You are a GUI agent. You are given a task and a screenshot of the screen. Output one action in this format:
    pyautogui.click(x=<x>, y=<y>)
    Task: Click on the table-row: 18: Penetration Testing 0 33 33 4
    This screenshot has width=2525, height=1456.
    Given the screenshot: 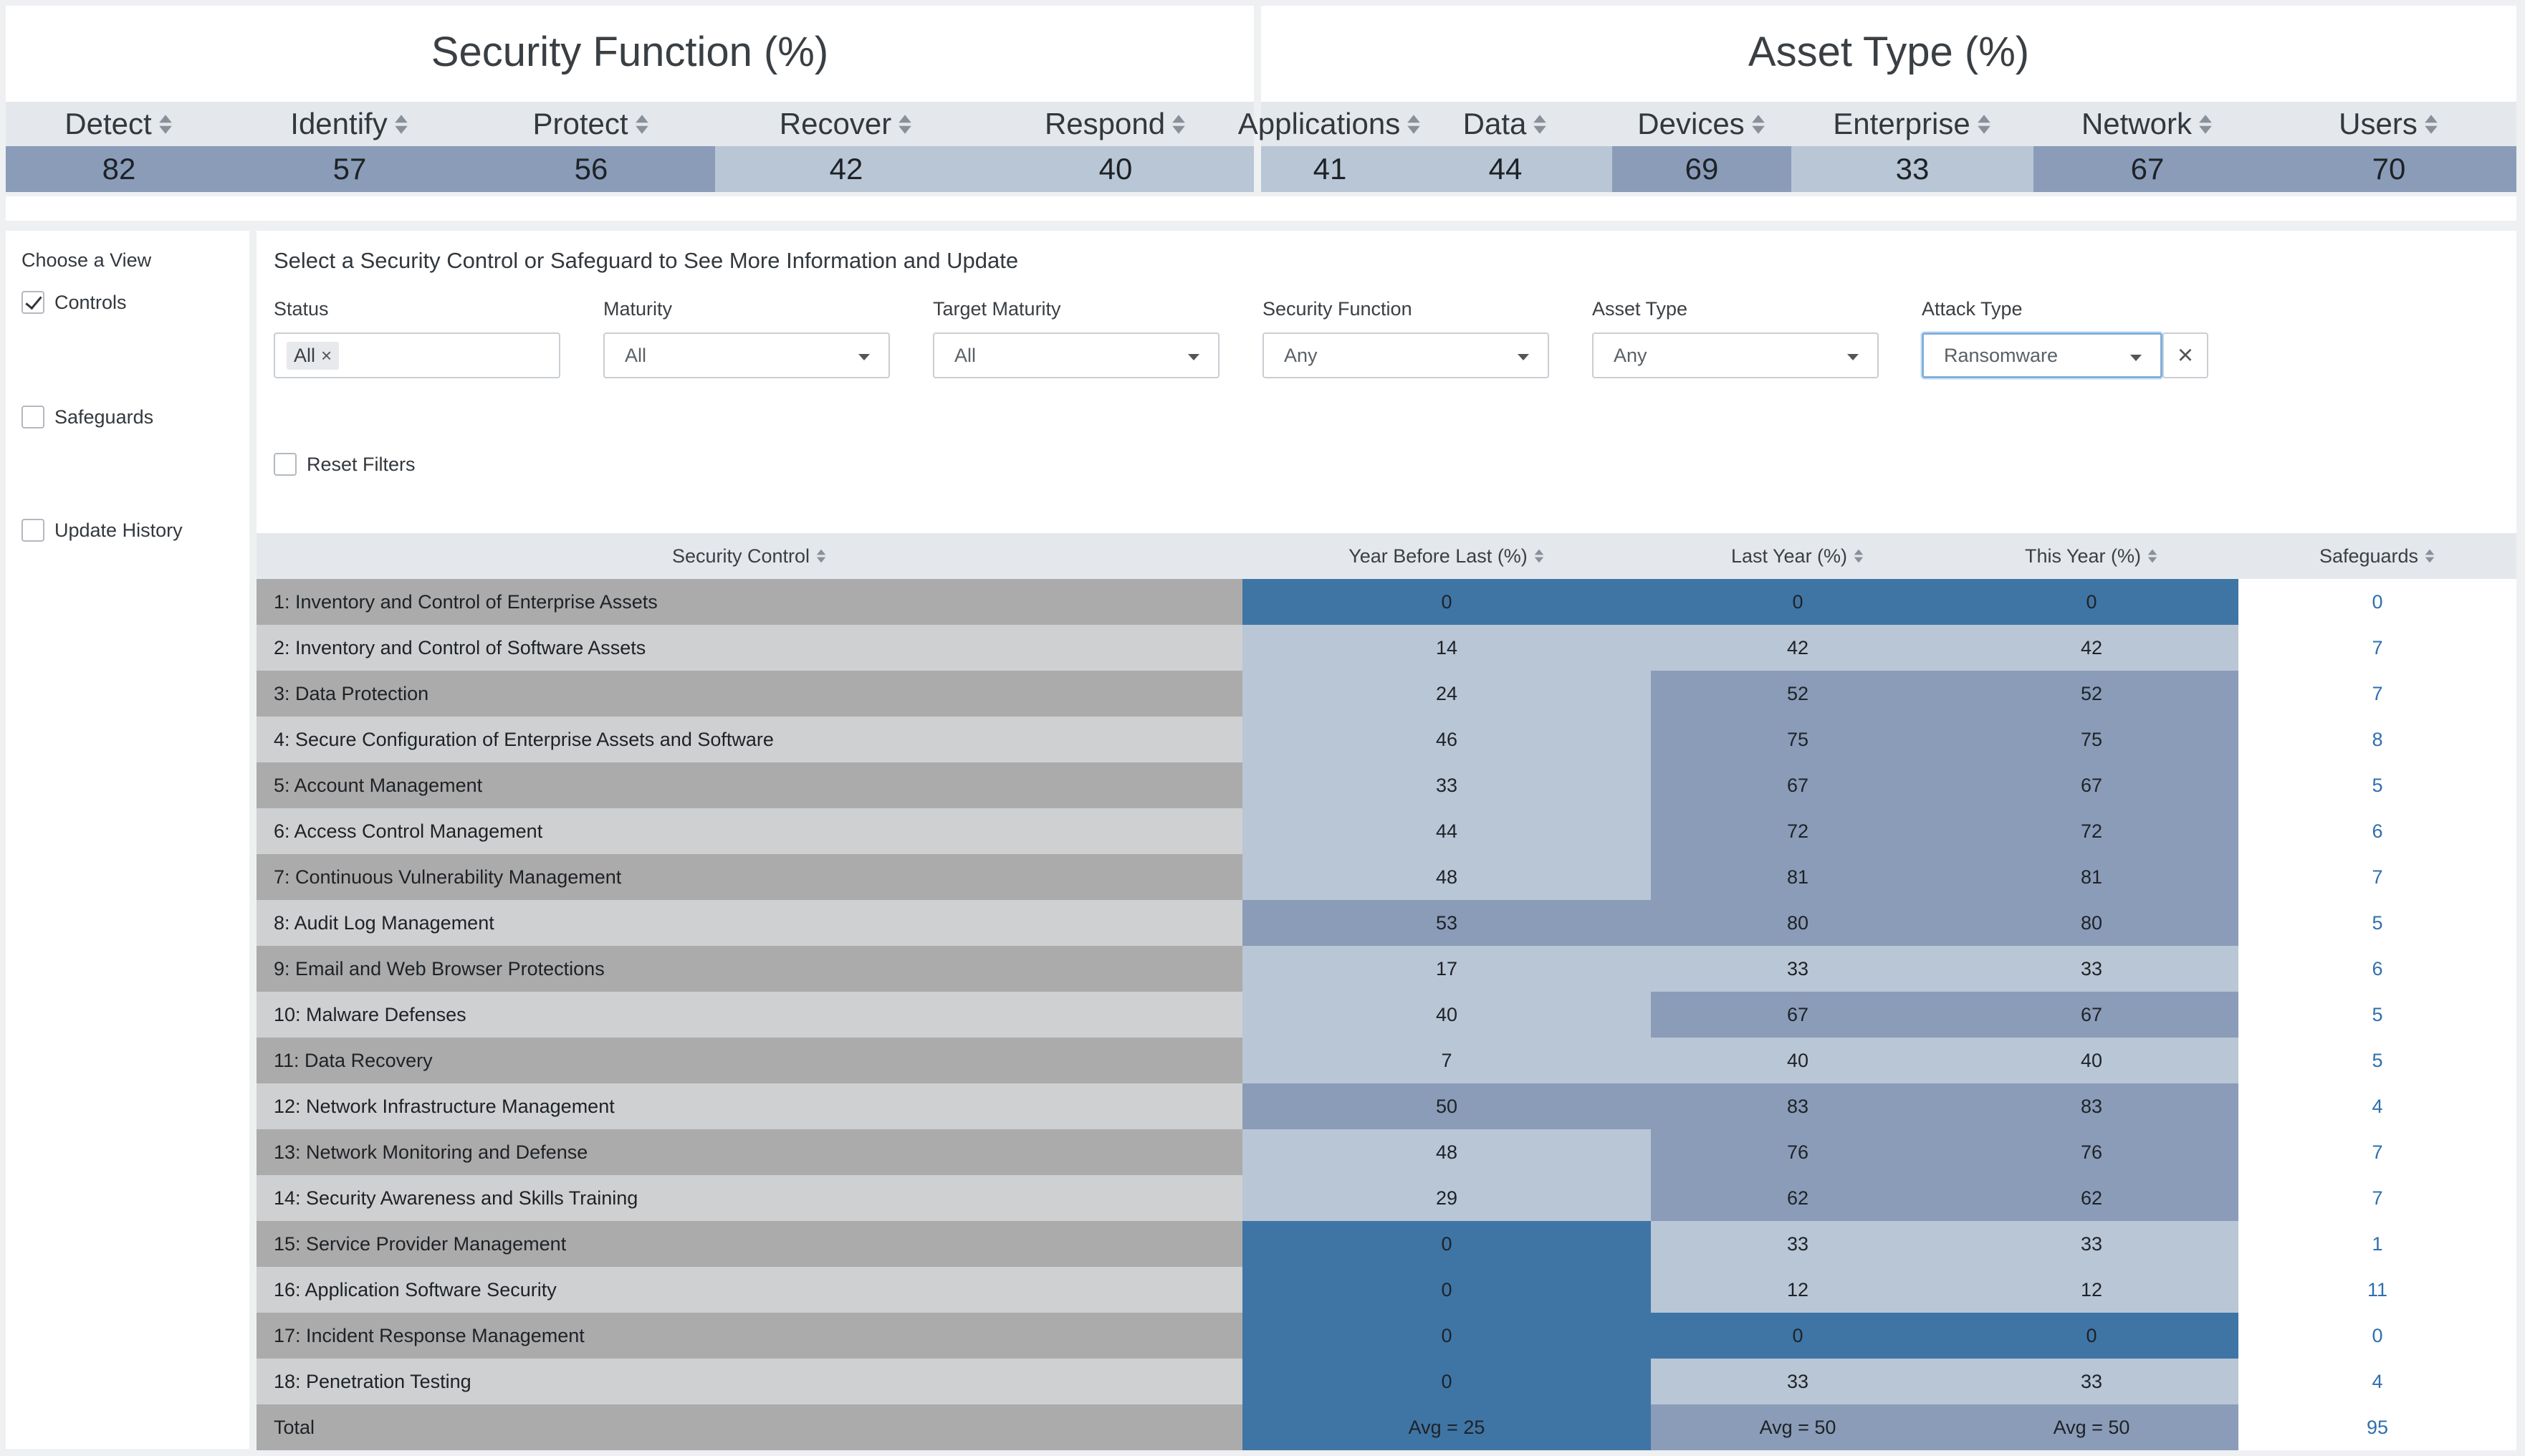 What is the action you would take?
    pyautogui.click(x=1386, y=1381)
    